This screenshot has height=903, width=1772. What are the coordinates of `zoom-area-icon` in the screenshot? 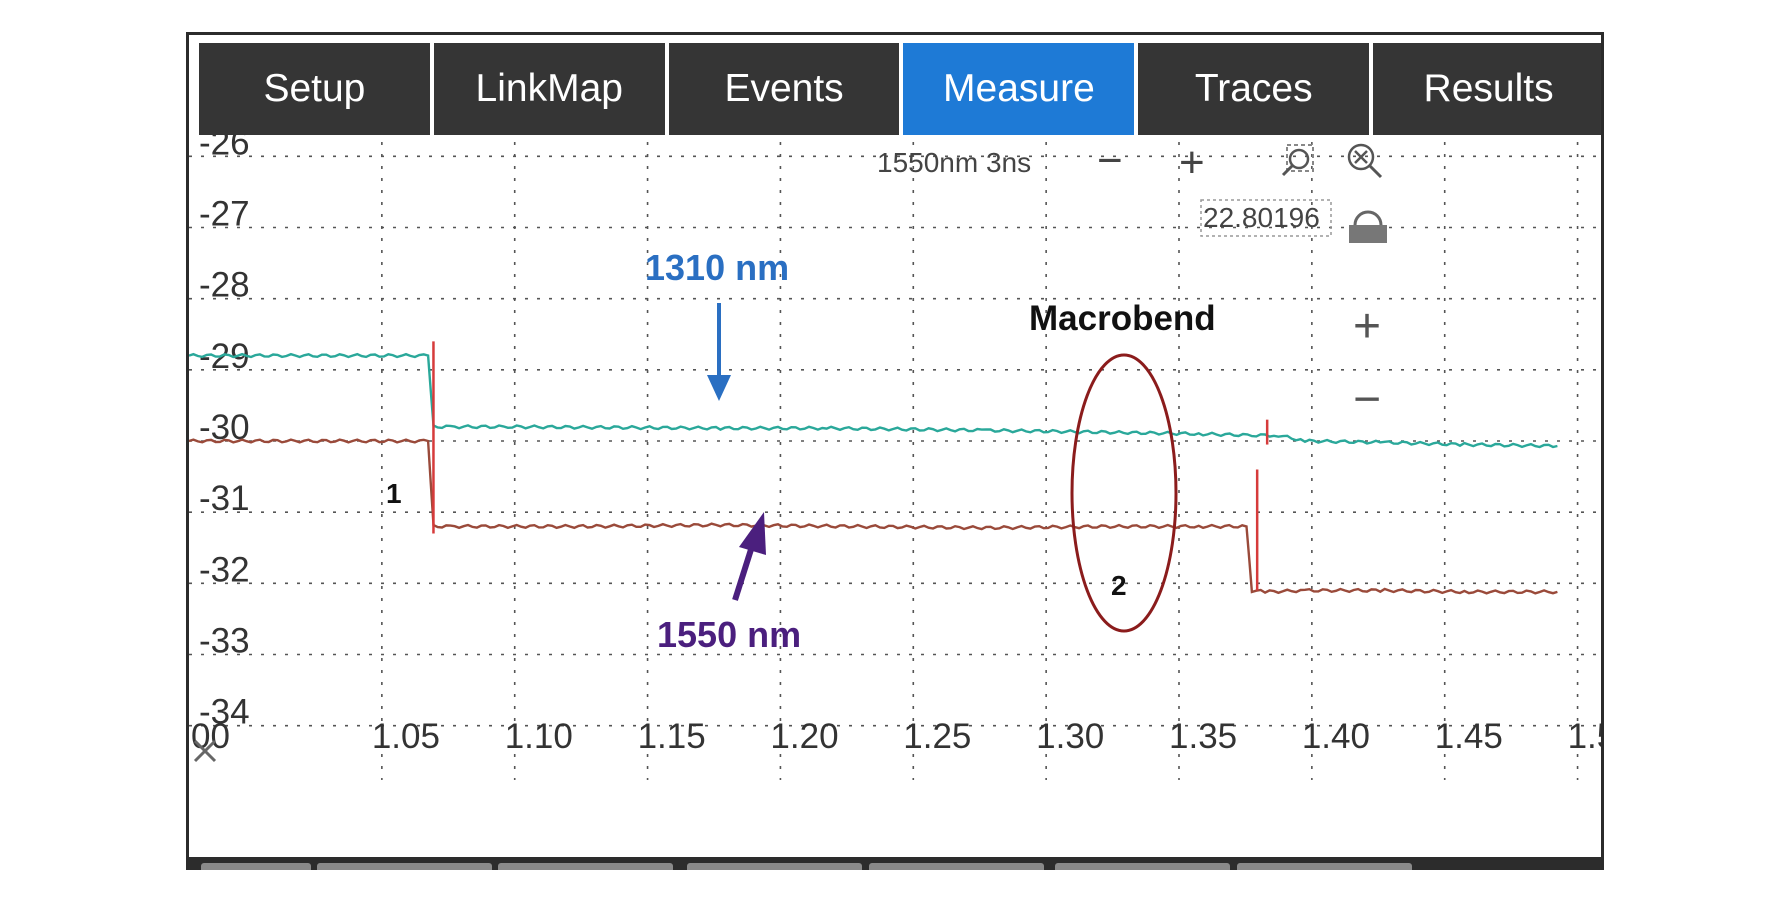 It's located at (1297, 160).